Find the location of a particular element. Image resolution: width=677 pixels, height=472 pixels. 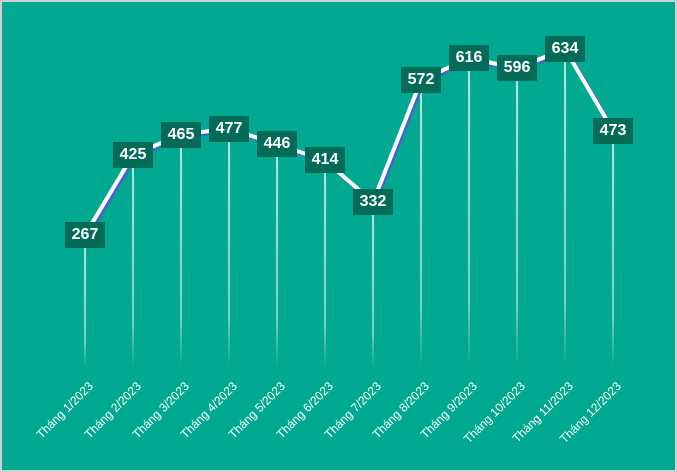

data-label: 634 is located at coordinates (565, 48).